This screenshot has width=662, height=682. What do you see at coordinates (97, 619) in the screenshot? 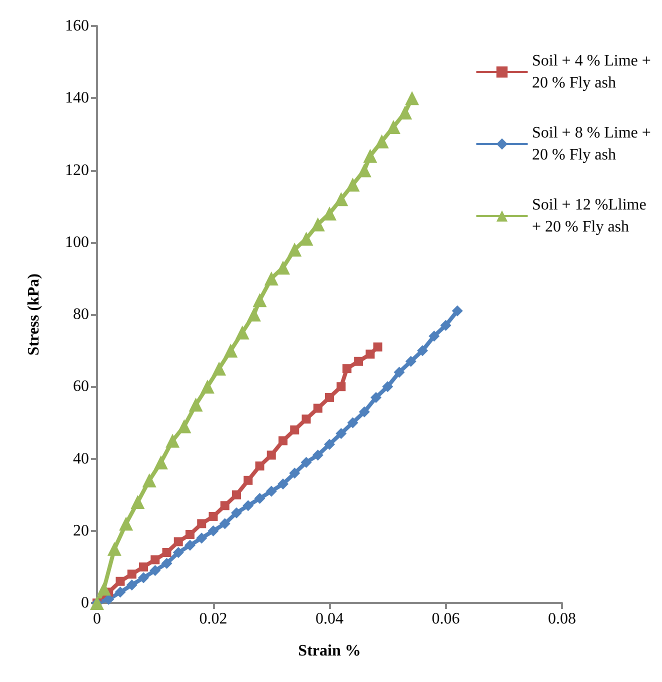
I see `x-tick-label: 0` at bounding box center [97, 619].